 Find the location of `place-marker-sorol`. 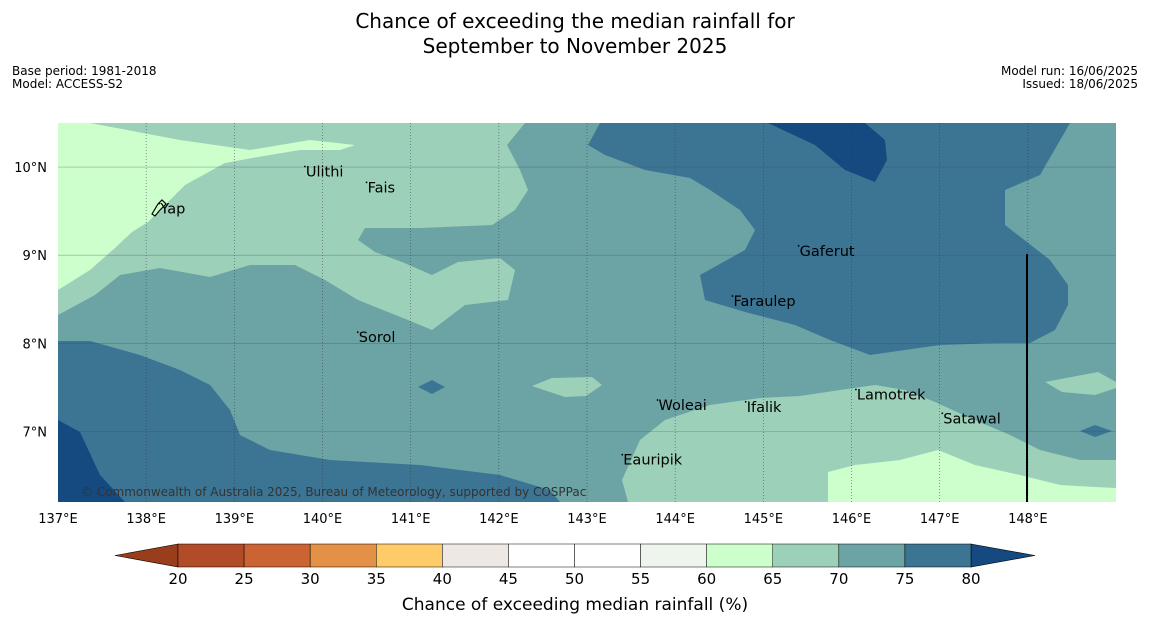

place-marker-sorol is located at coordinates (357, 332).